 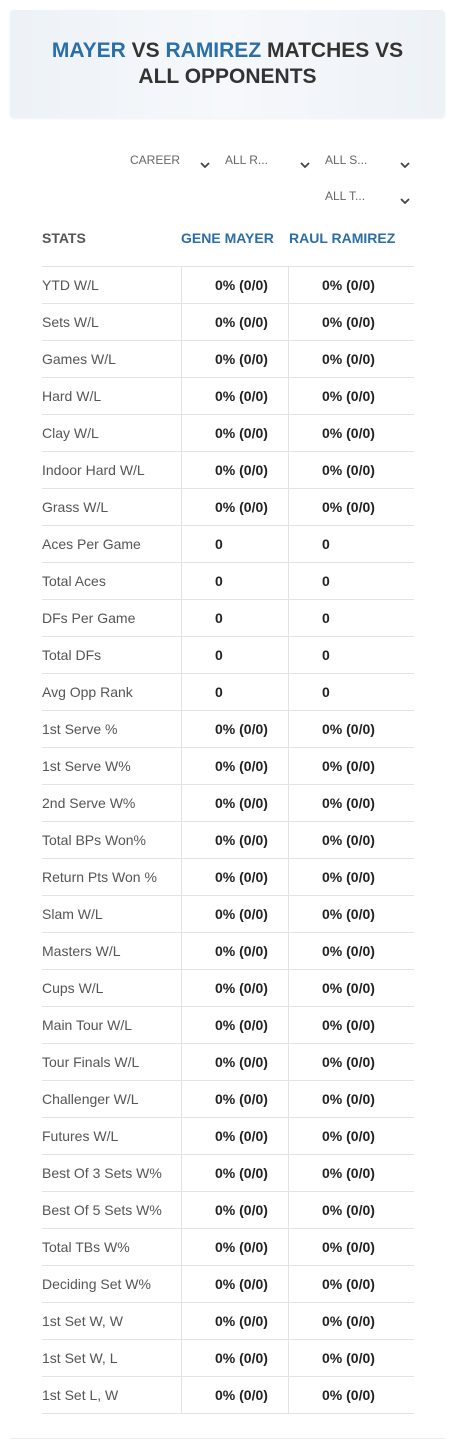 What do you see at coordinates (228, 691) in the screenshot?
I see `table-row: Avg Opp Rank 0 0` at bounding box center [228, 691].